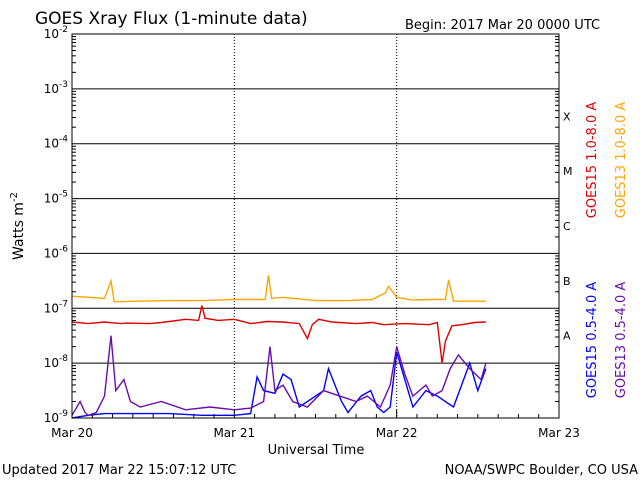 The width and height of the screenshot is (640, 480). What do you see at coordinates (63, 85) in the screenshot?
I see `y-tick-exponent: -3` at bounding box center [63, 85].